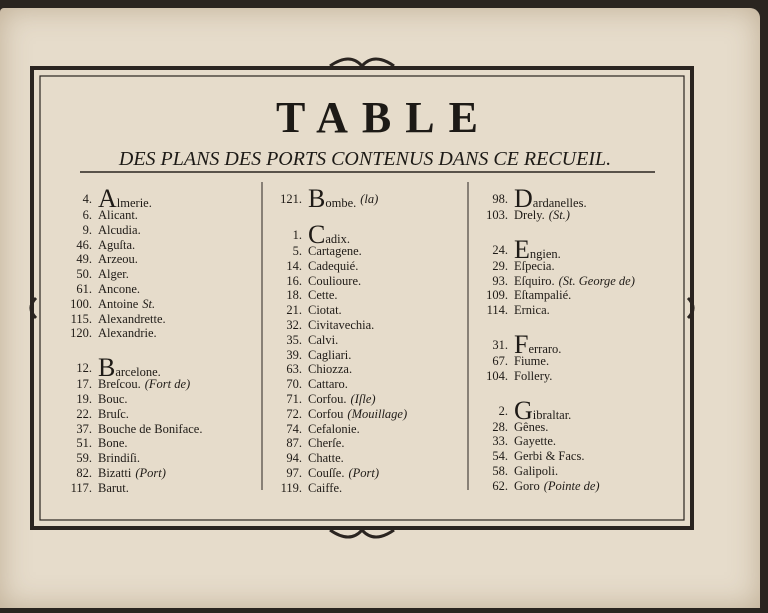 The height and width of the screenshot is (613, 768). I want to click on port-name: Bone., so click(113, 443).